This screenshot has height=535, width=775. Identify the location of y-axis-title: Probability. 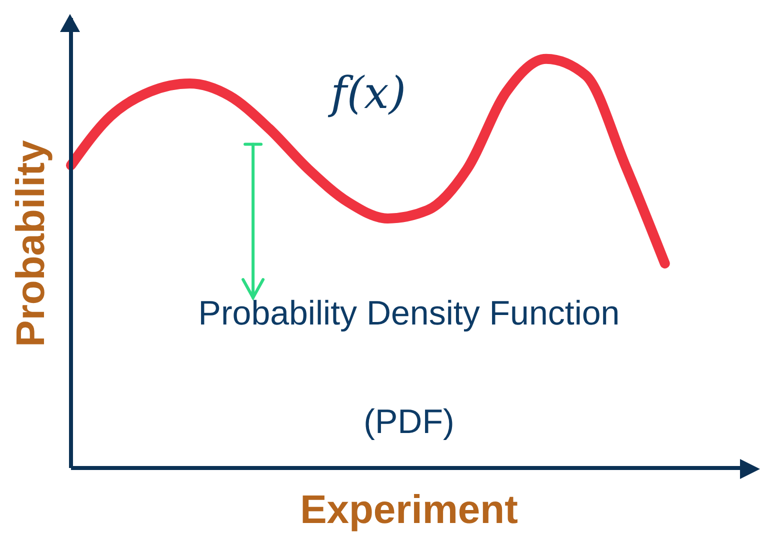
(31, 243).